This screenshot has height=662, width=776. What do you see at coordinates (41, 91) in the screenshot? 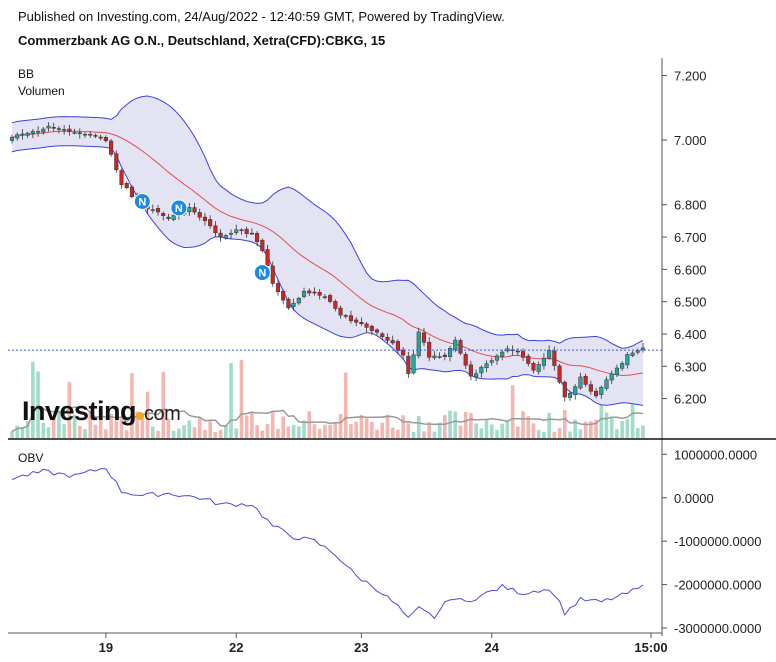
I see `volume-indicator-label: Volumen` at bounding box center [41, 91].